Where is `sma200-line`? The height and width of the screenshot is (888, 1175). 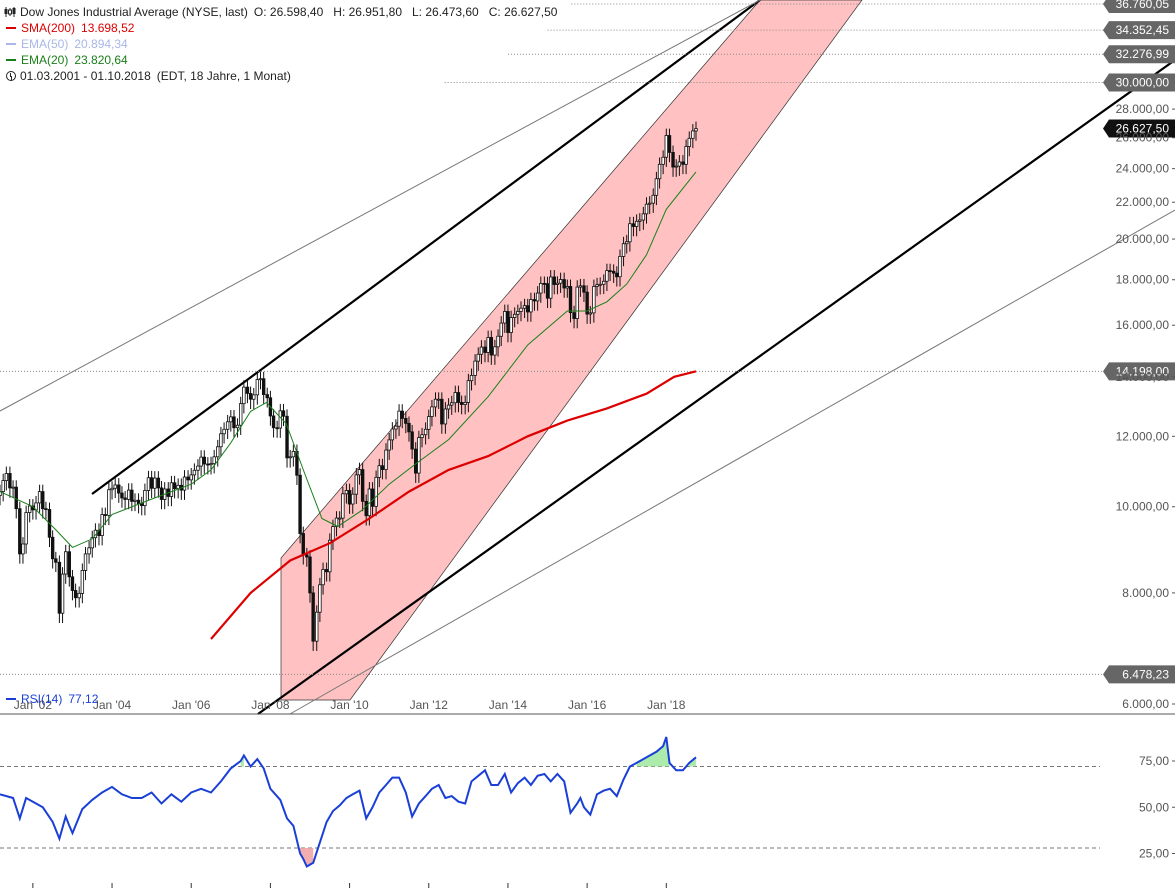 sma200-line is located at coordinates (453, 505).